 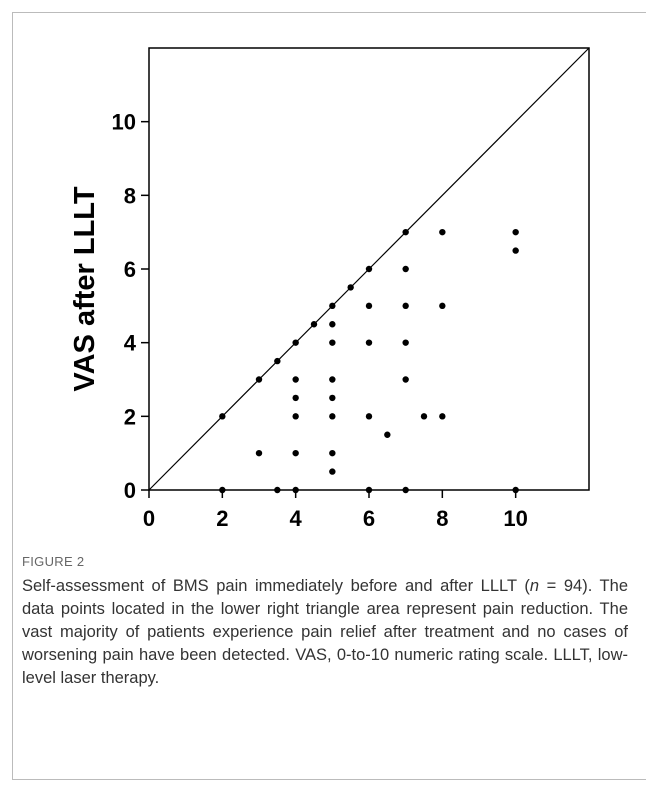 What do you see at coordinates (149, 518) in the screenshot?
I see `x-tick-label: 0` at bounding box center [149, 518].